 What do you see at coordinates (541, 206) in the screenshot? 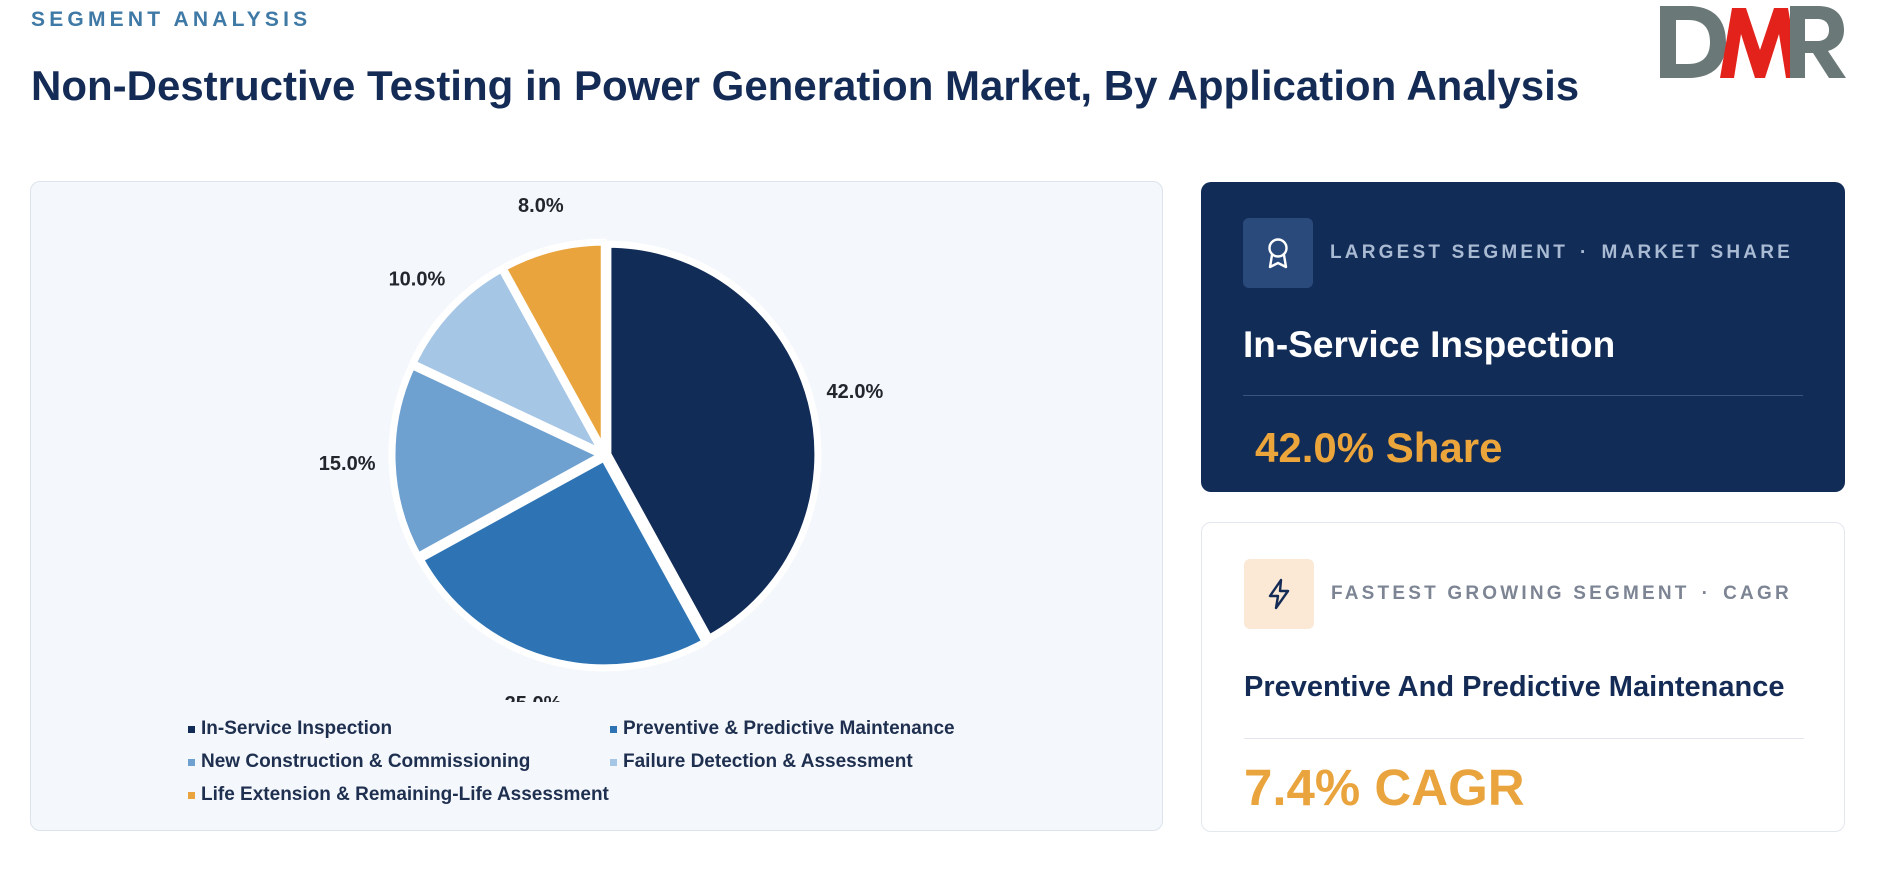
I see `slice-value-label: 8.0%` at bounding box center [541, 206].